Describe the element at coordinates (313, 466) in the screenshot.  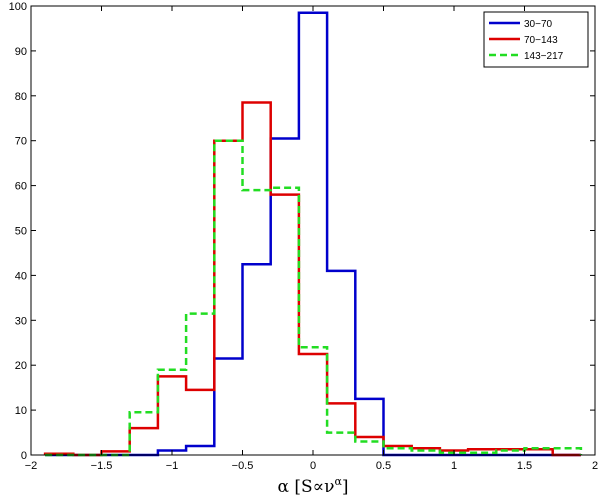
I see `x-tick-label: 0` at that location.